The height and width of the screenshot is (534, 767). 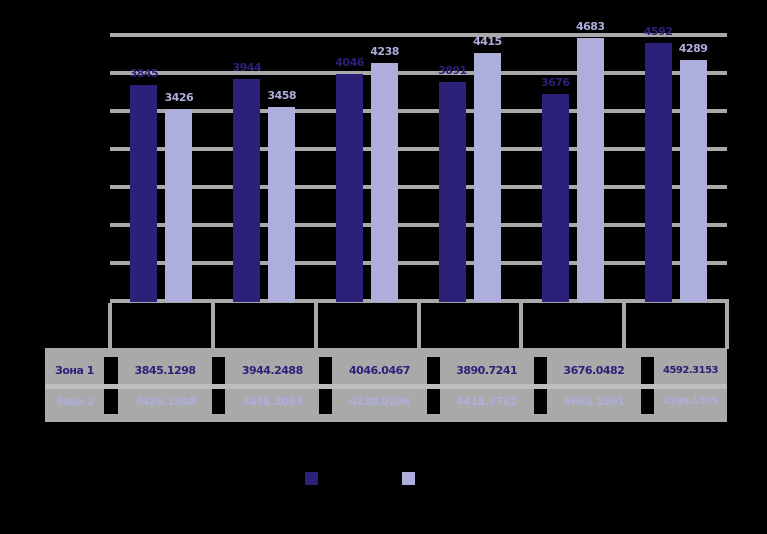 I want to click on table-cell: 3458.3083, so click(x=272, y=401).